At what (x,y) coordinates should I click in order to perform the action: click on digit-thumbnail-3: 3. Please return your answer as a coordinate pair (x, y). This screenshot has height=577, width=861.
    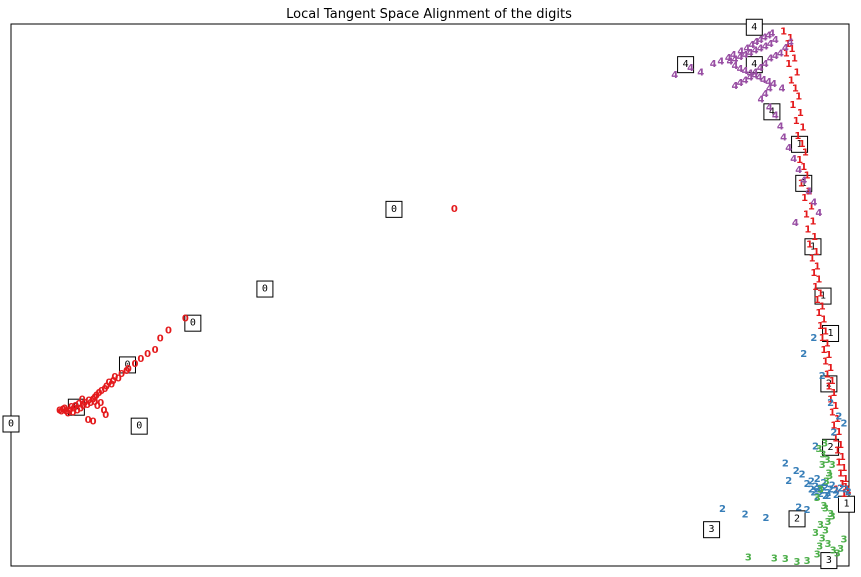
    Looking at the image, I should click on (712, 530).